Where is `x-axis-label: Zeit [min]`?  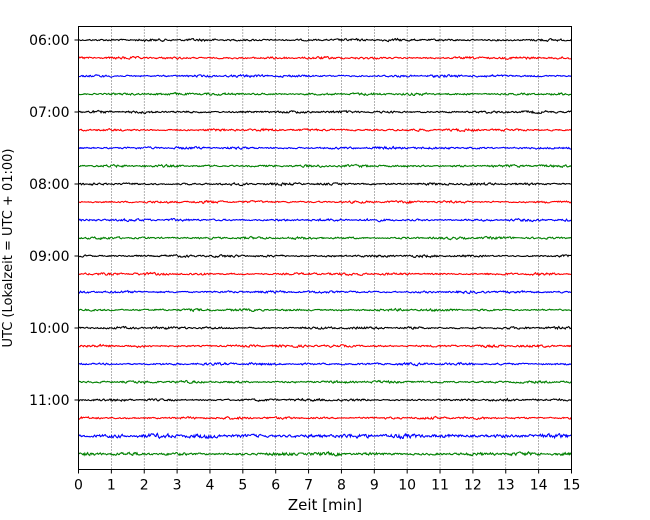
x-axis-label: Zeit [min] is located at coordinates (325, 505).